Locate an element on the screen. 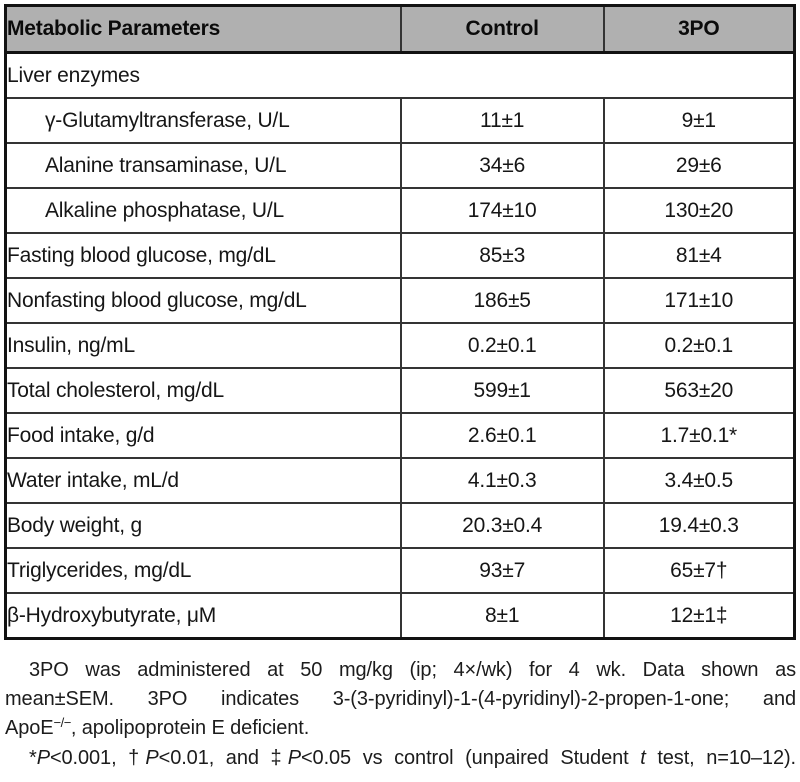 This screenshot has width=800, height=782. table-row: Insulin, ng/mL 0.2±0.1 0.2±0.1 is located at coordinates (400, 345).